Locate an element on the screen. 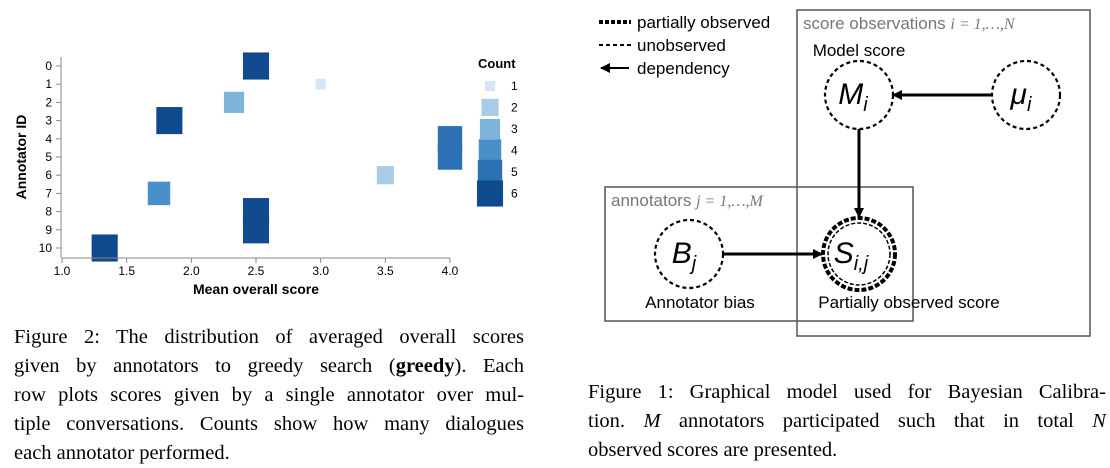 This screenshot has width=1110, height=468. node-B: Bj is located at coordinates (689, 254).